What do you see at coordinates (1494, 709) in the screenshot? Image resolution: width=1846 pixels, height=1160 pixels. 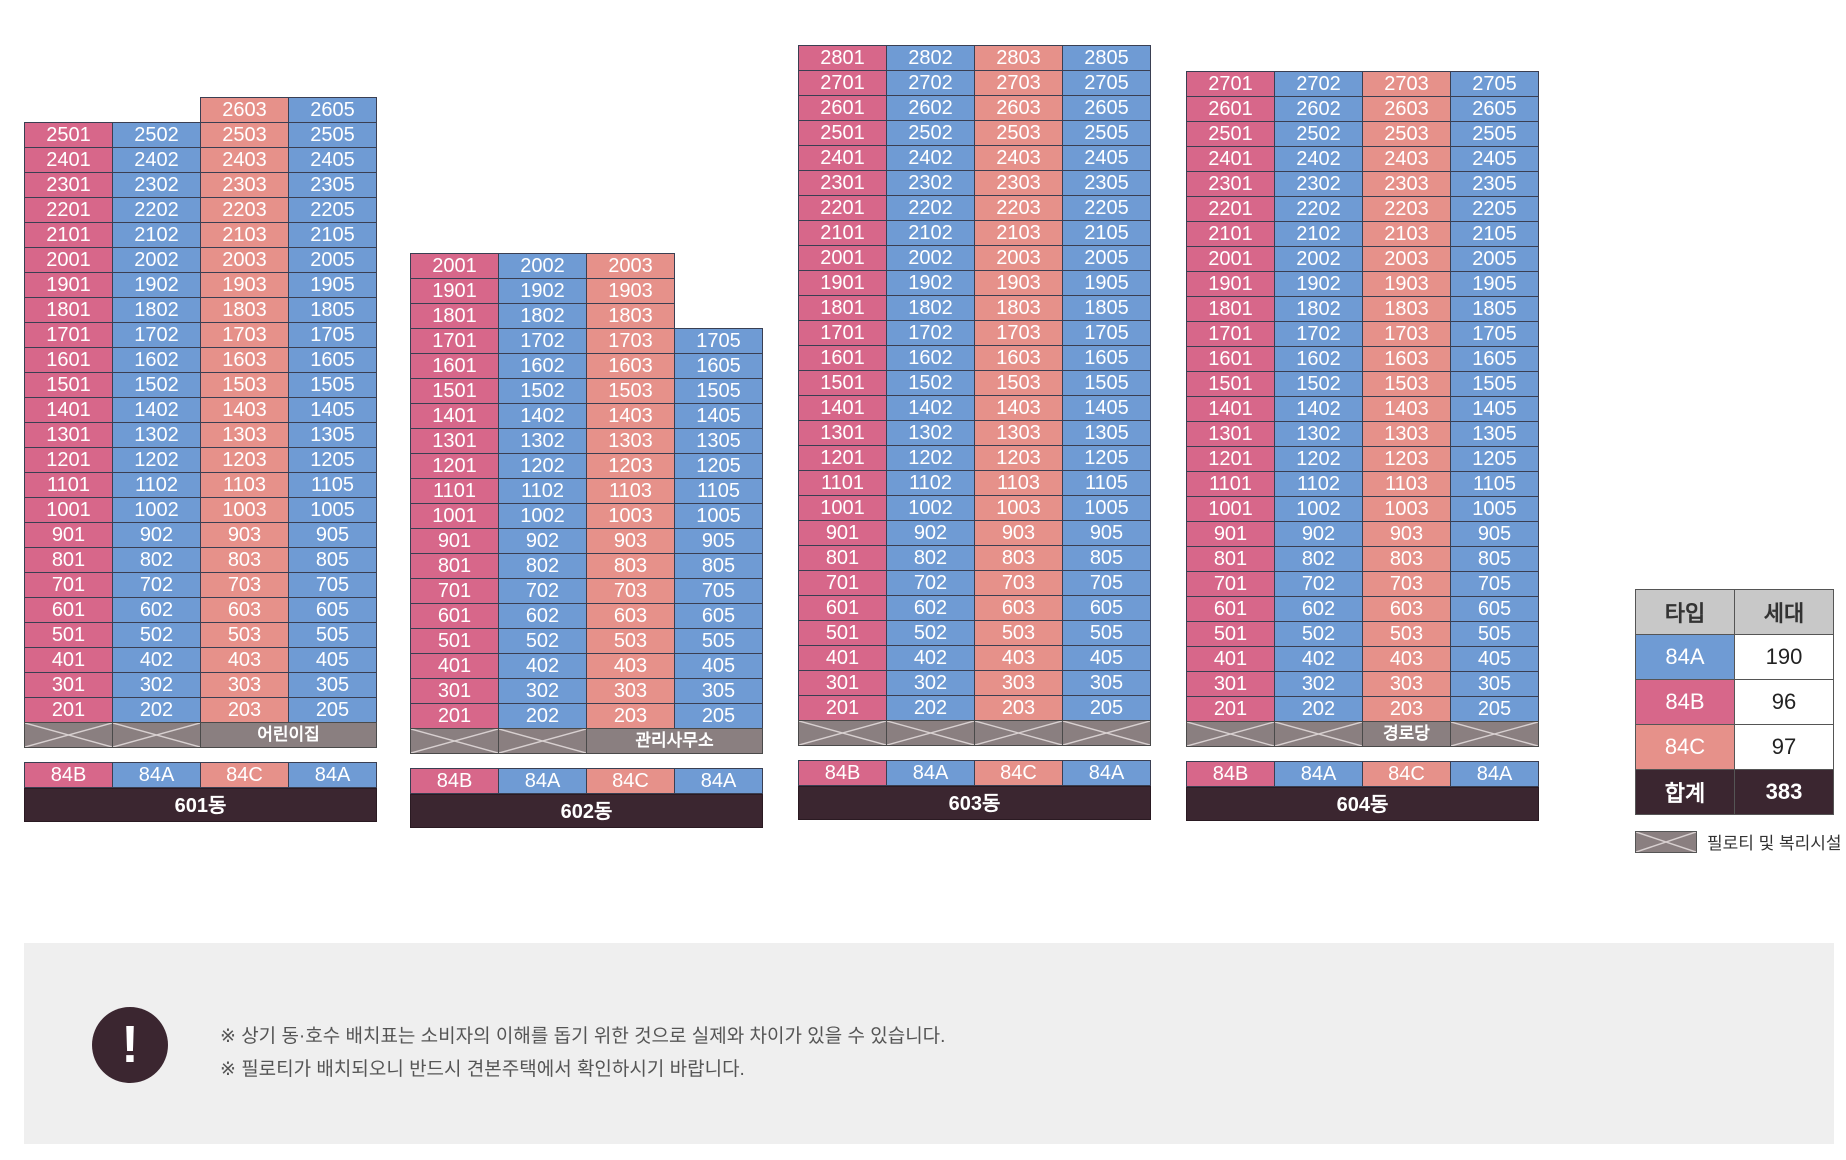 I see `unit-cell: 205` at bounding box center [1494, 709].